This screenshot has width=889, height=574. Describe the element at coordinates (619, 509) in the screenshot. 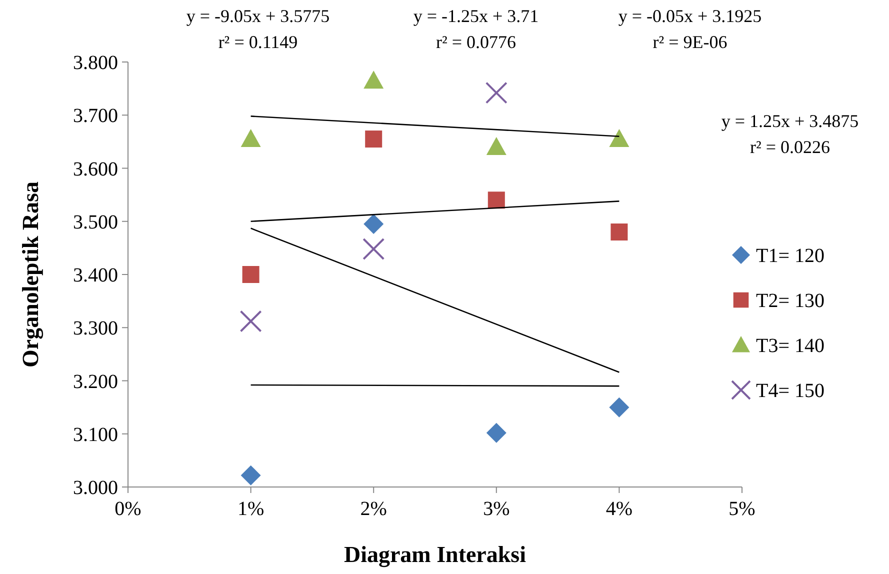

I see `x-tick-label: 4%` at that location.